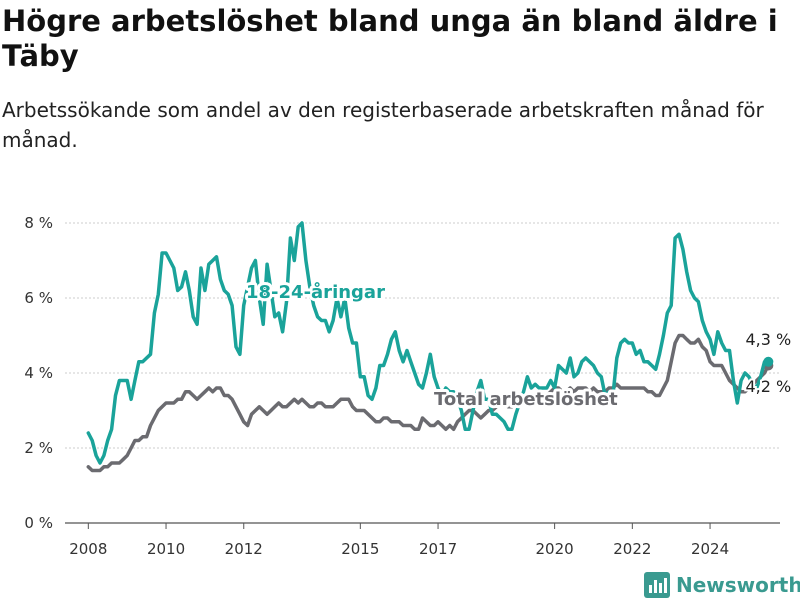 This screenshot has width=800, height=600. What do you see at coordinates (526, 399) in the screenshot?
I see `series-name-label-1: Total arbetslöshet` at bounding box center [526, 399].